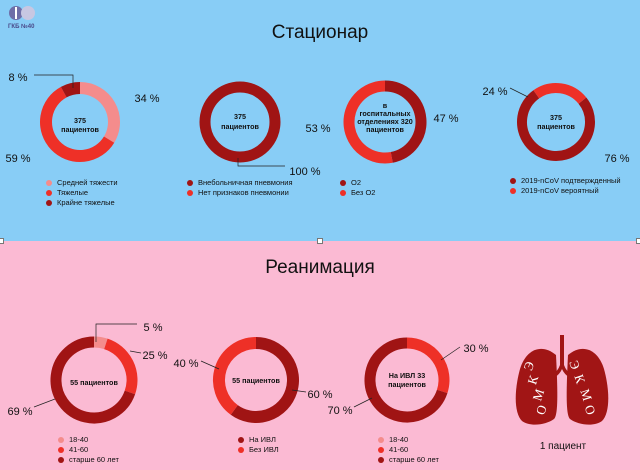 The height and width of the screenshot is (470, 640). What do you see at coordinates (385, 105) in the screenshot?
I see `donut-center-label: в` at bounding box center [385, 105].